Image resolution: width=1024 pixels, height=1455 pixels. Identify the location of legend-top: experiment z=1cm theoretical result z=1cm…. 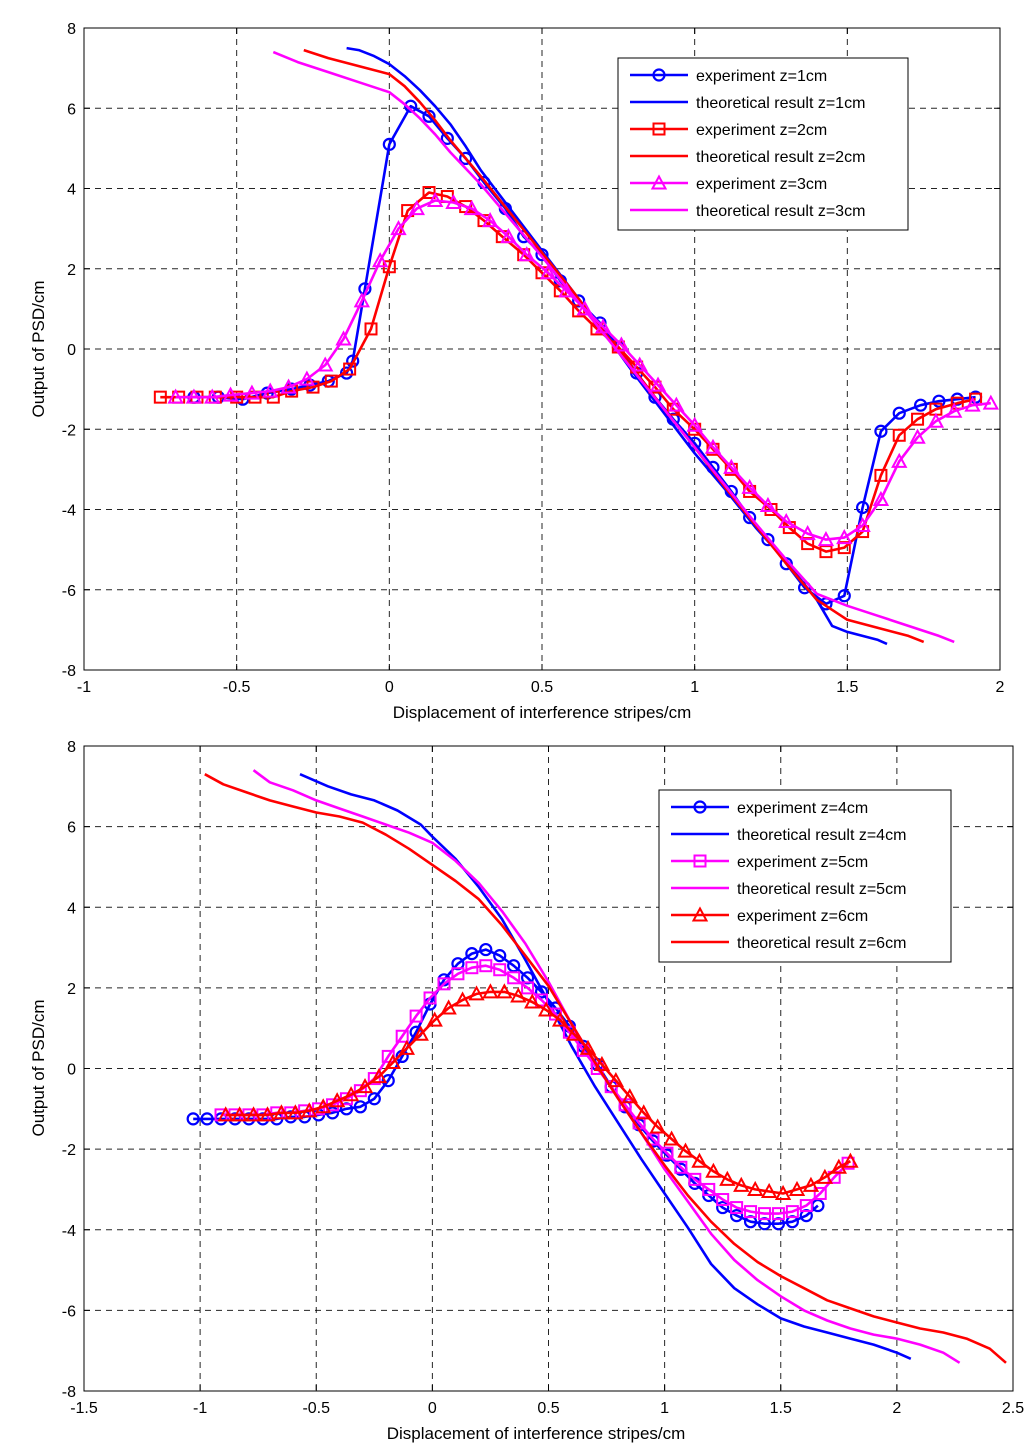
(763, 144).